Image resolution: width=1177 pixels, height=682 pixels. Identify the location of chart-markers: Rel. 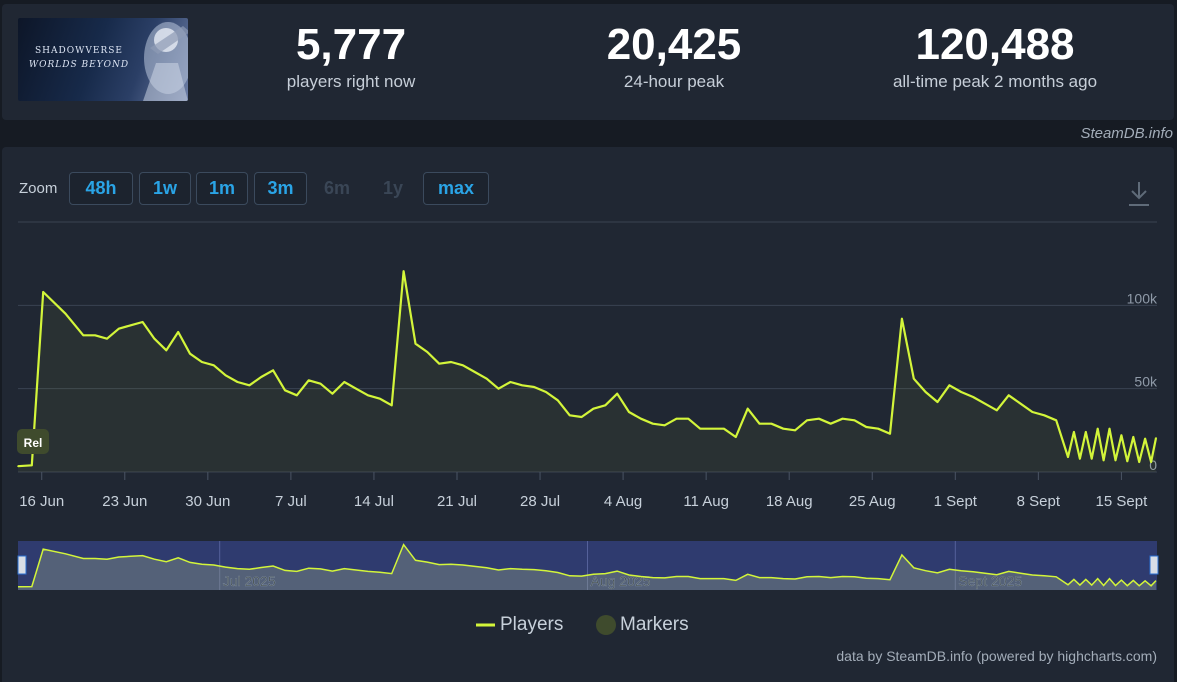
(33, 441).